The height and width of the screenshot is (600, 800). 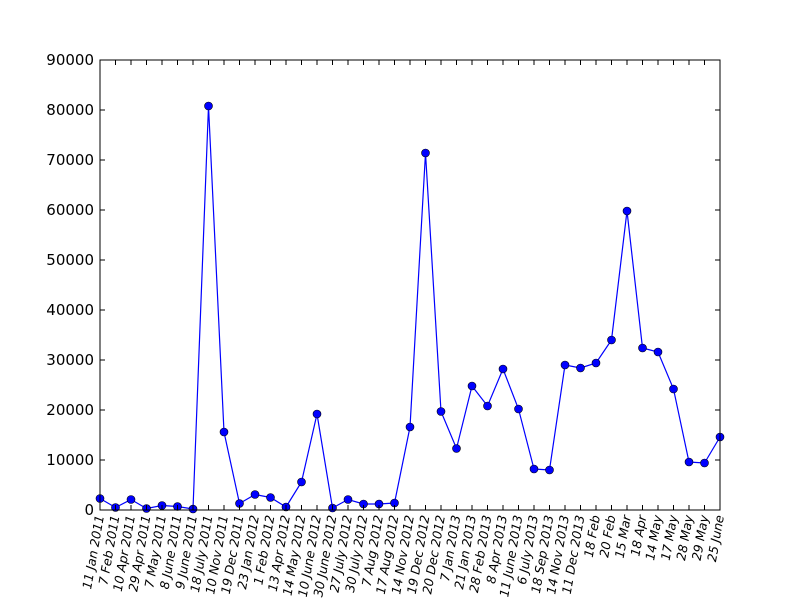 What do you see at coordinates (70, 310) in the screenshot?
I see `y-tick-label: 40000` at bounding box center [70, 310].